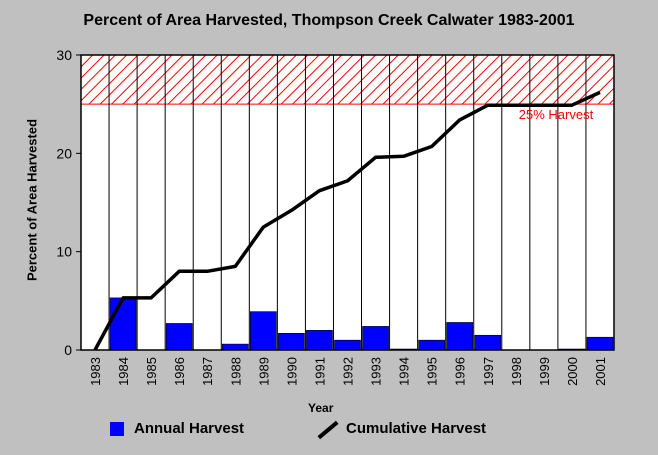 The image size is (658, 455). What do you see at coordinates (544, 371) in the screenshot?
I see `x-tick-label: 1999` at bounding box center [544, 371].